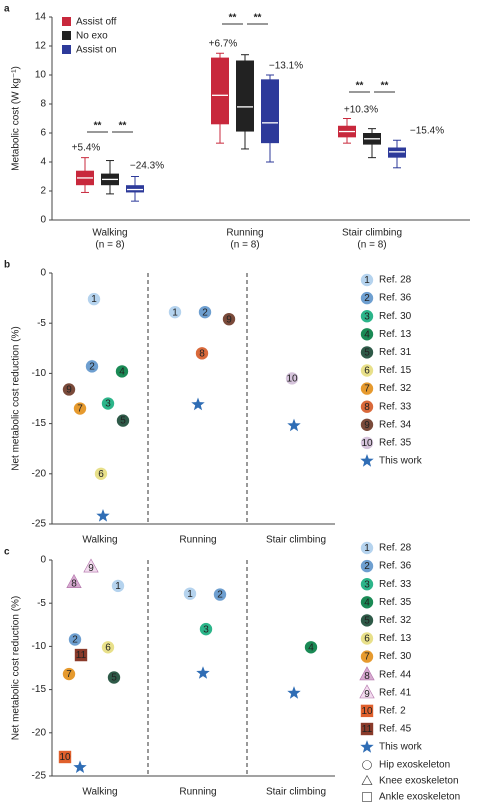 This screenshot has height=812, width=480. I want to click on legend-label: Ref. 45, so click(395, 729).